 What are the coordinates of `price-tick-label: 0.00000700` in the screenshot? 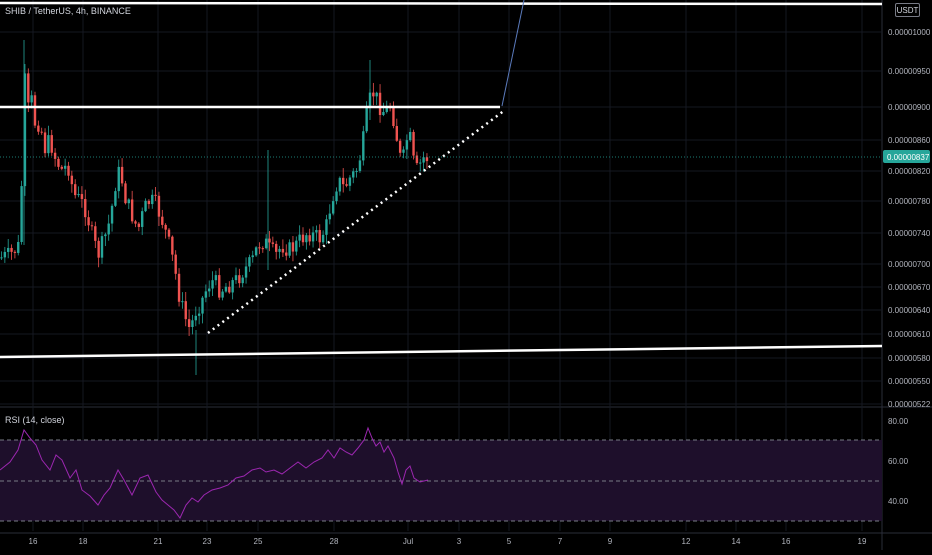 It's located at (909, 264).